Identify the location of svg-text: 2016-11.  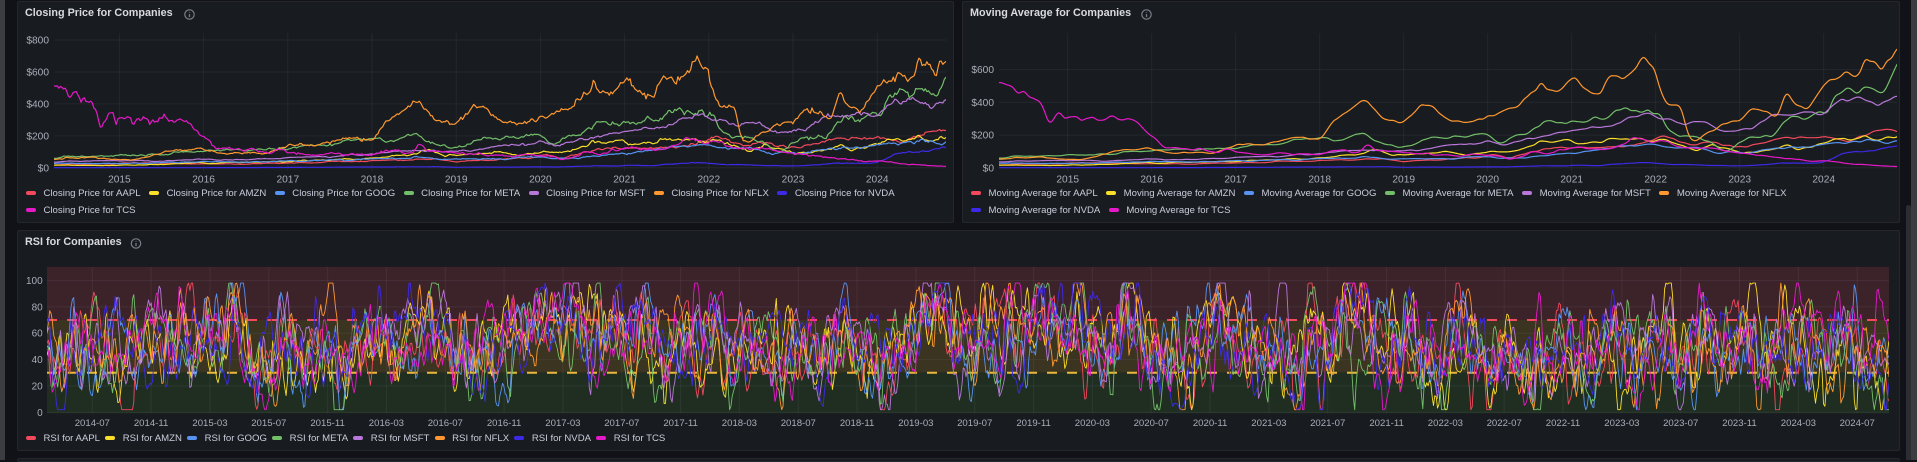
(504, 423).